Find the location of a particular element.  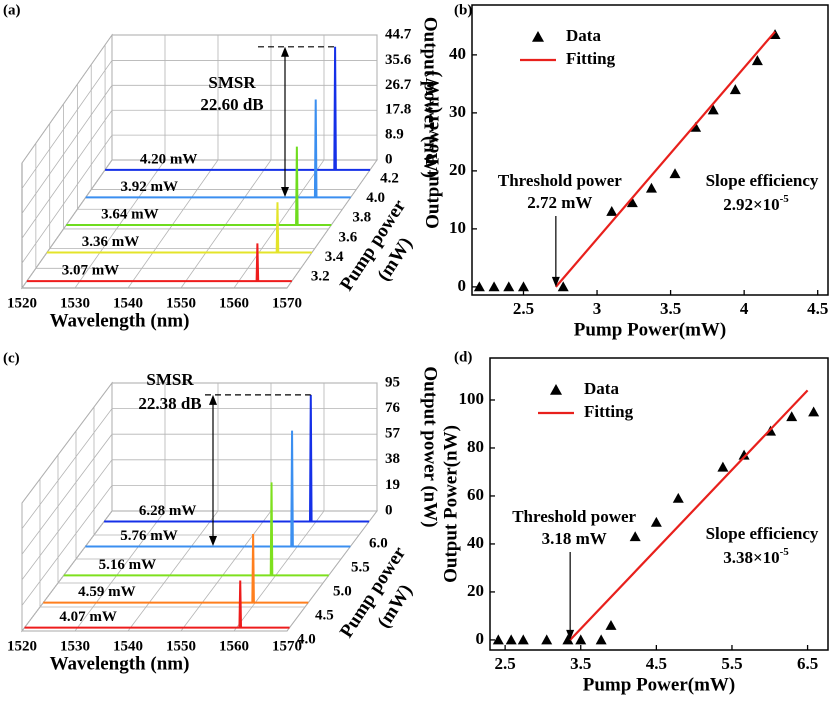

slope-mantissa: 2.92×10 is located at coordinates (751, 204).